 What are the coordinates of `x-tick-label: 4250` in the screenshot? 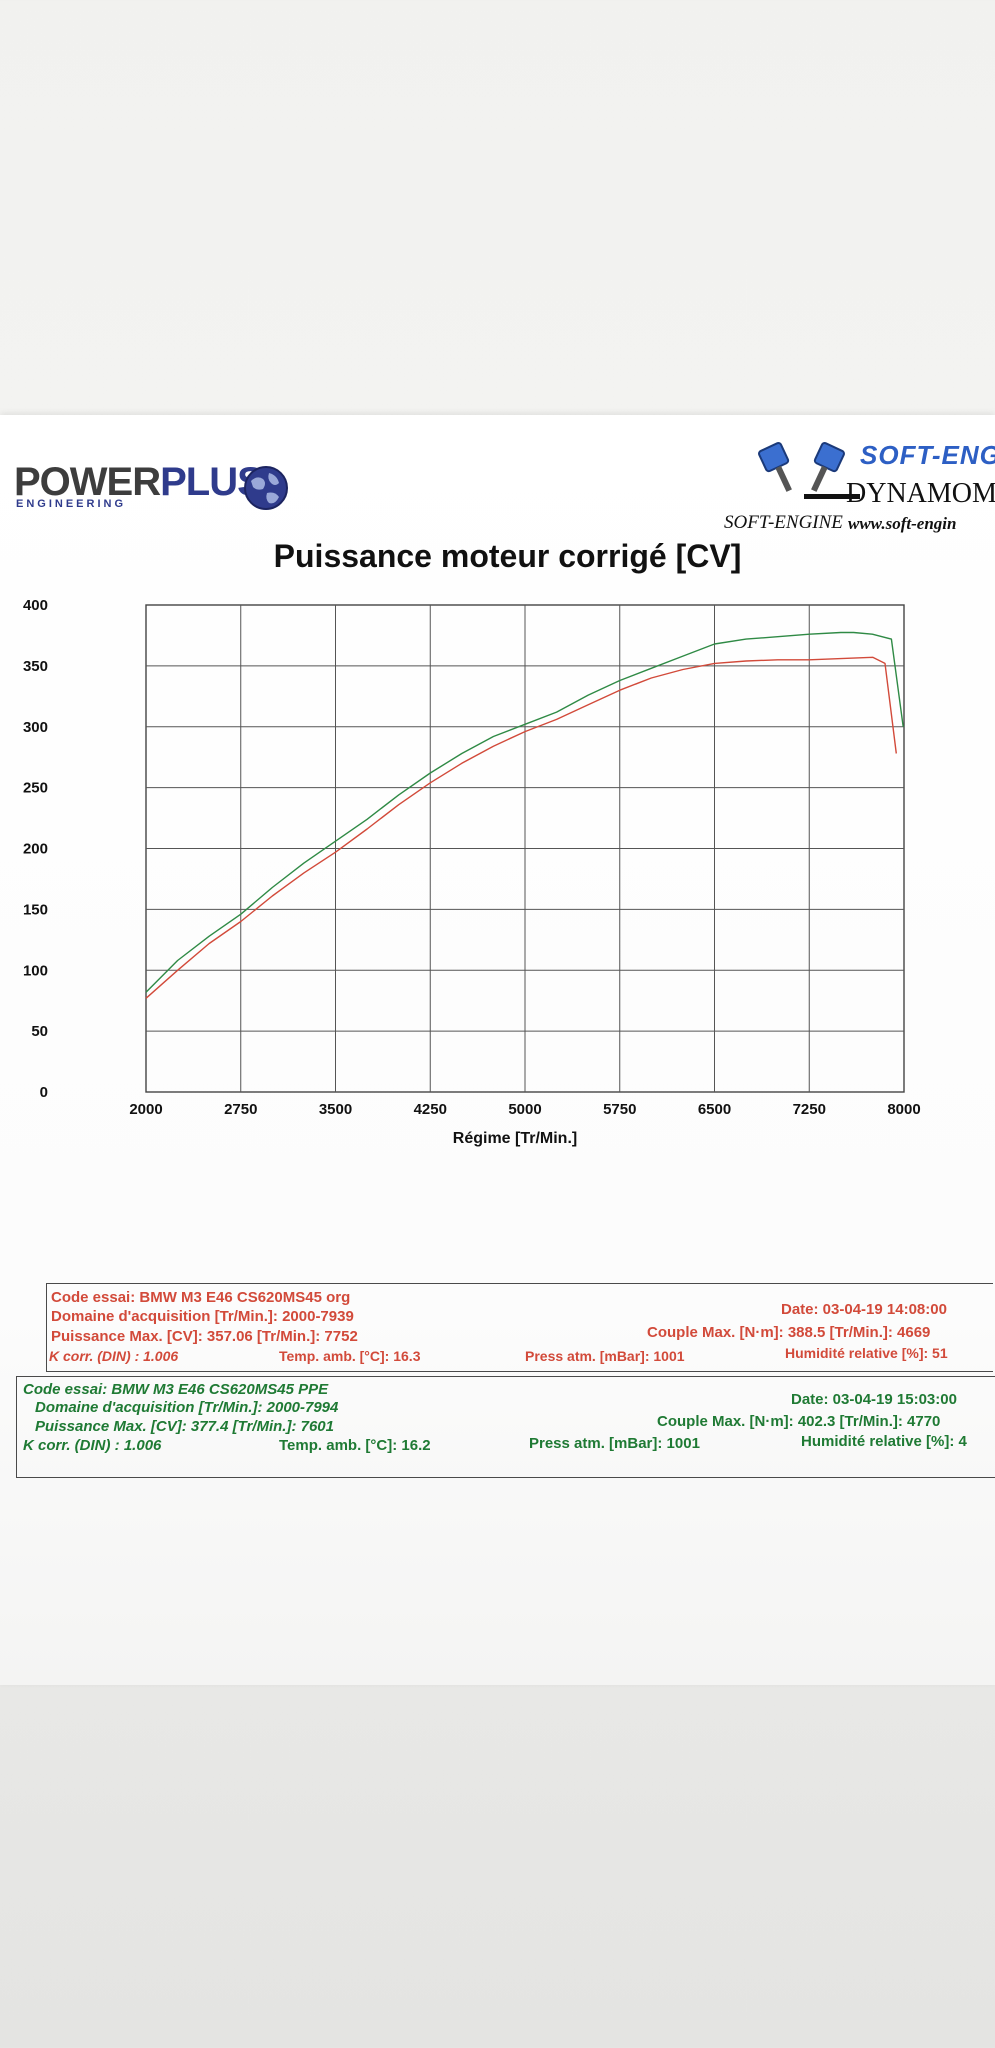 It's located at (430, 1109).